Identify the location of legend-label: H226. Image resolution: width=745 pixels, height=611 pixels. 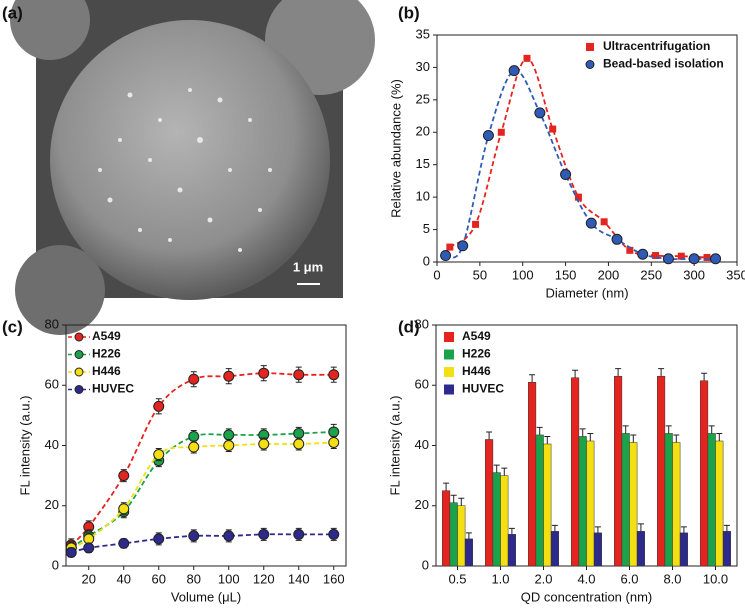
(476, 354).